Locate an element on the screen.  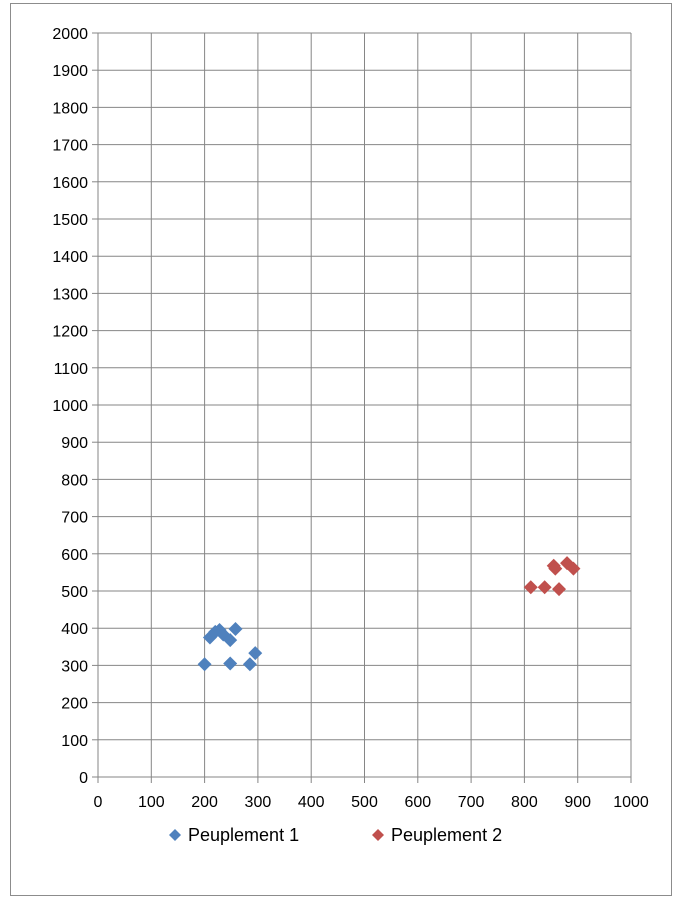
x-tick-label: 0 is located at coordinates (98, 802).